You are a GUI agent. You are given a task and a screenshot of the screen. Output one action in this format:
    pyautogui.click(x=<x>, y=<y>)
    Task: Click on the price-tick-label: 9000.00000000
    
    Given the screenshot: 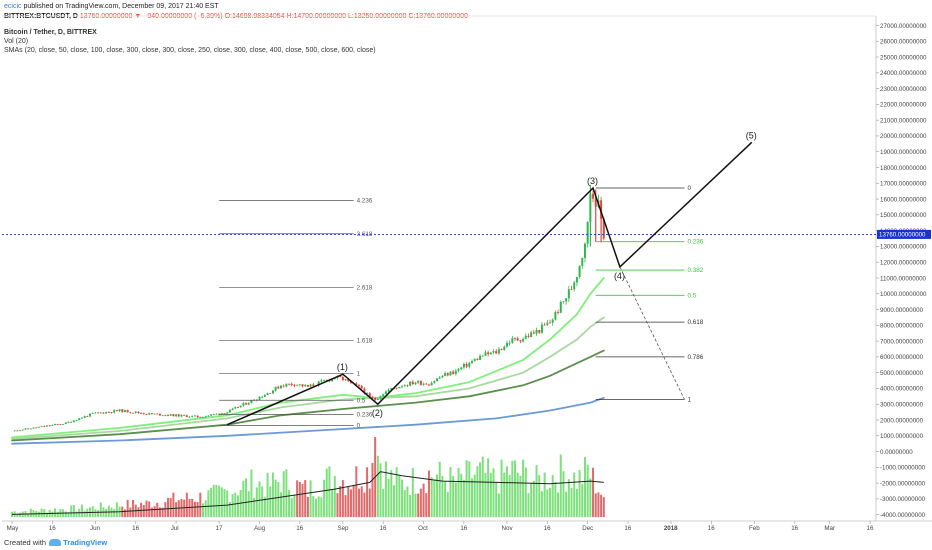 What is the action you would take?
    pyautogui.click(x=902, y=310)
    